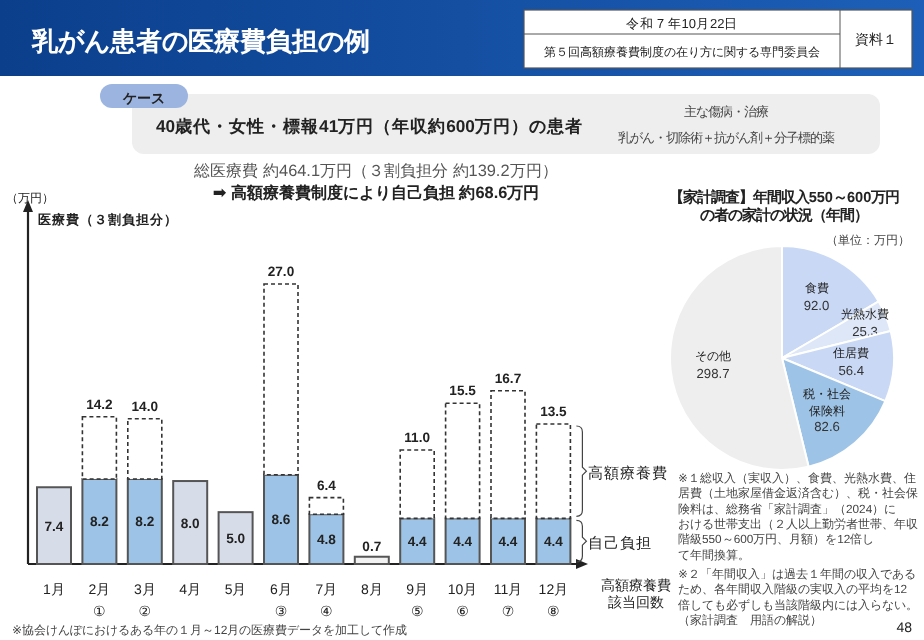 The height and width of the screenshot is (640, 924). What do you see at coordinates (369, 126) in the screenshot?
I see `text: 40歳代・女性・標報41万円（年収約600万円）の患者` at bounding box center [369, 126].